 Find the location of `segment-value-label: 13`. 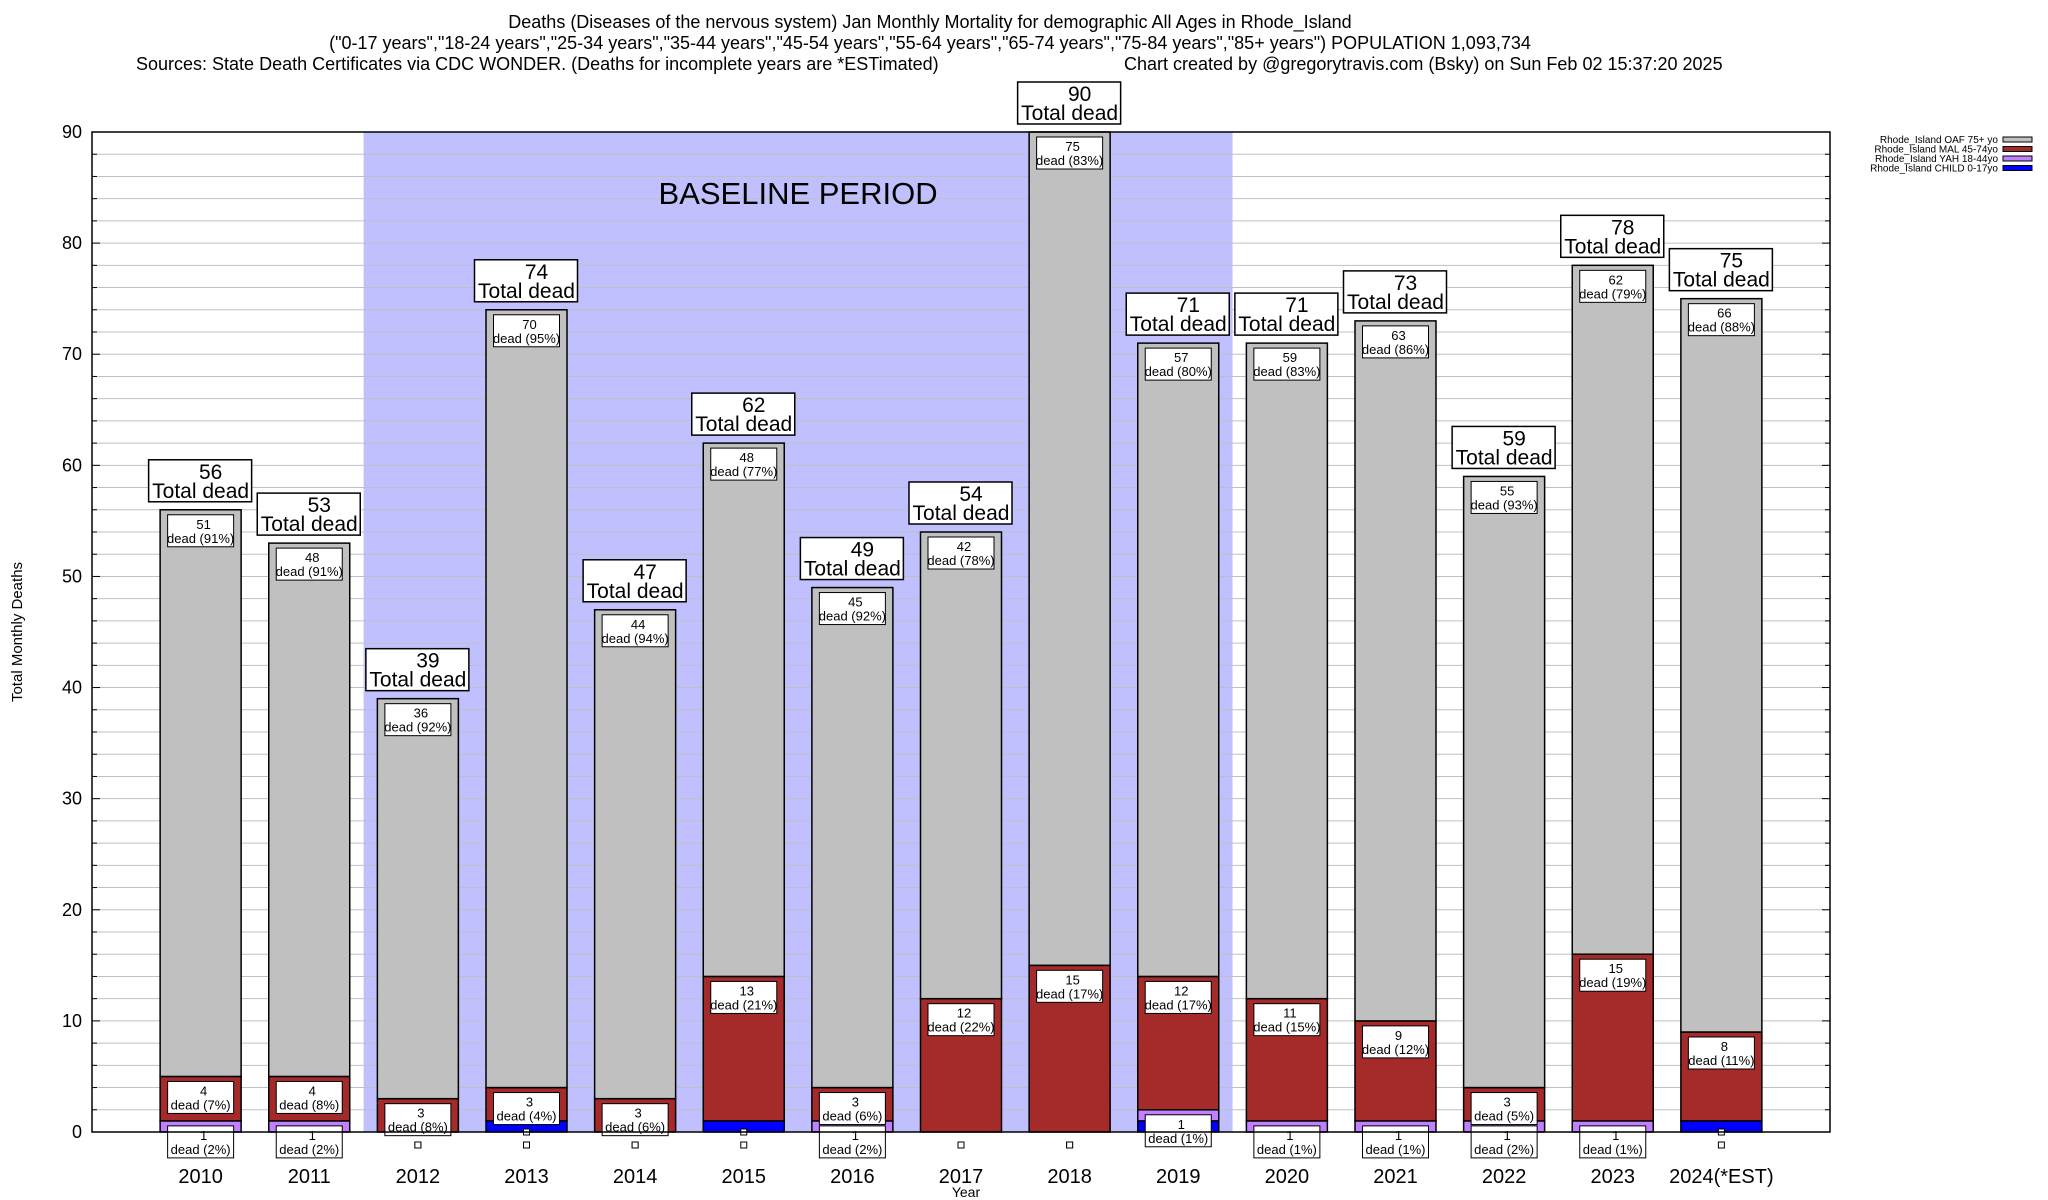

segment-value-label: 13 is located at coordinates (747, 990).